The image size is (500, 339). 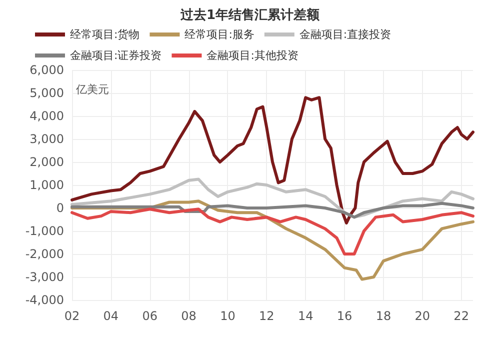 I want to click on legend-label: 经常项目:服务, so click(x=219, y=34).